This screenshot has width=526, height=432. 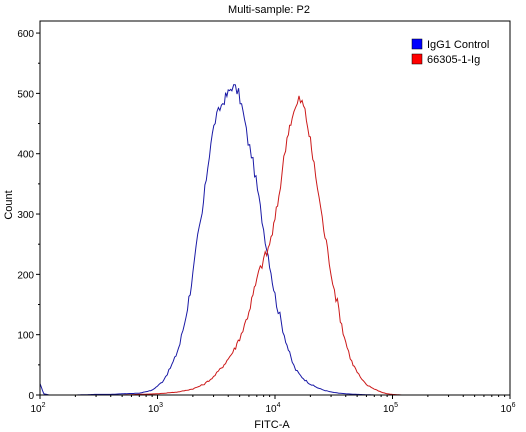 What do you see at coordinates (269, 10) in the screenshot?
I see `chart-title: Multi-sample: P2` at bounding box center [269, 10].